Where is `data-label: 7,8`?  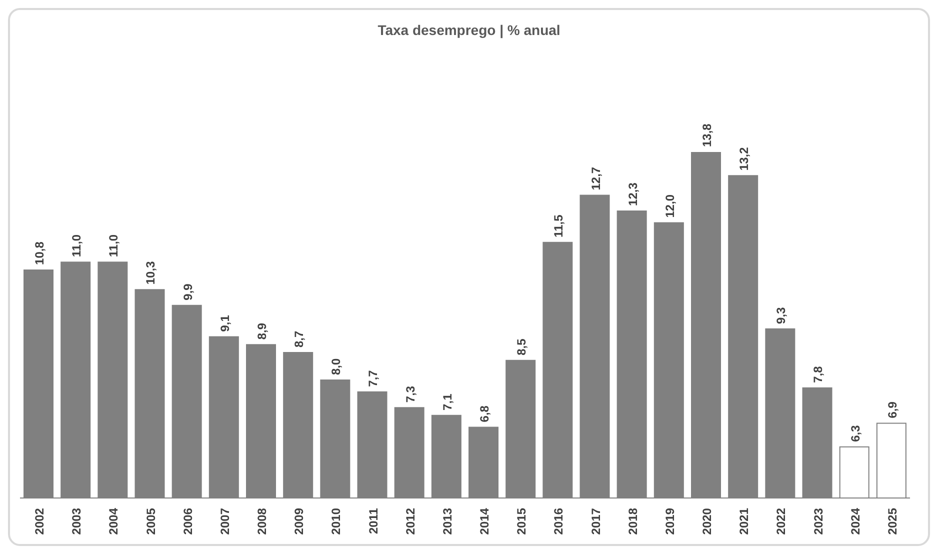 data-label: 7,8 is located at coordinates (818, 374).